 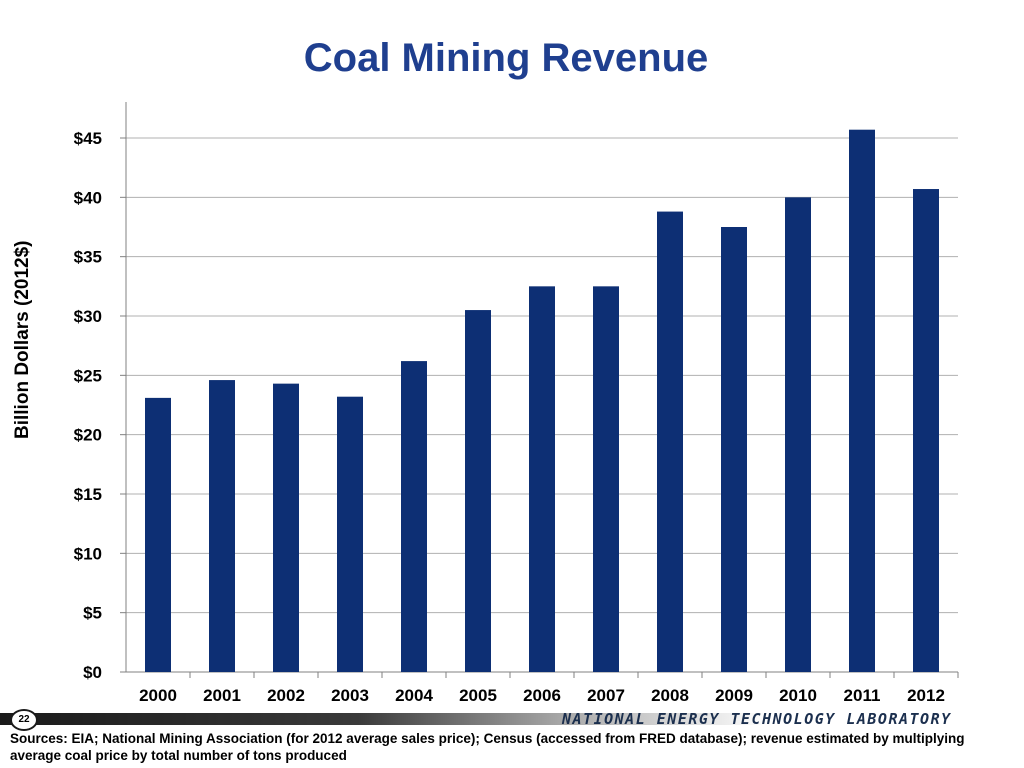 What do you see at coordinates (926, 695) in the screenshot?
I see `x-tick-label: 2012` at bounding box center [926, 695].